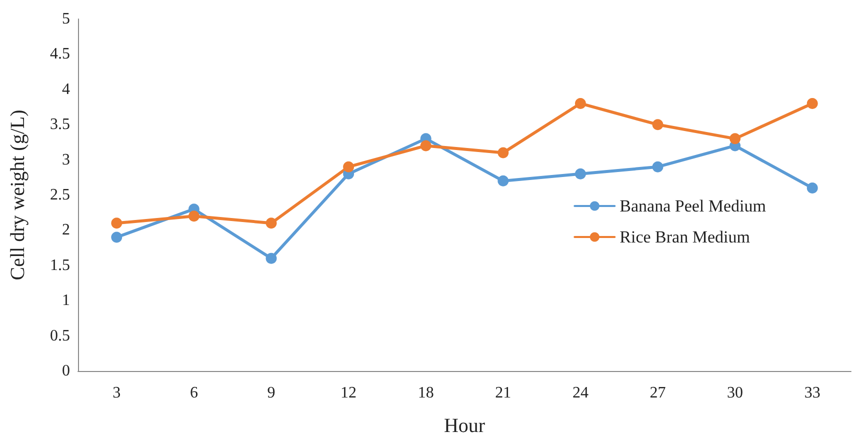 Image resolution: width=861 pixels, height=443 pixels. What do you see at coordinates (658, 393) in the screenshot?
I see `x-tick-label: 27` at bounding box center [658, 393].